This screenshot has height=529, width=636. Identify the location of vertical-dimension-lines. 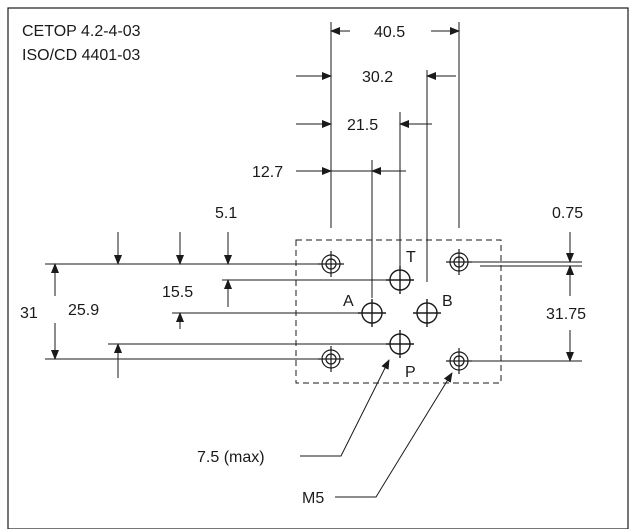
(217, 305).